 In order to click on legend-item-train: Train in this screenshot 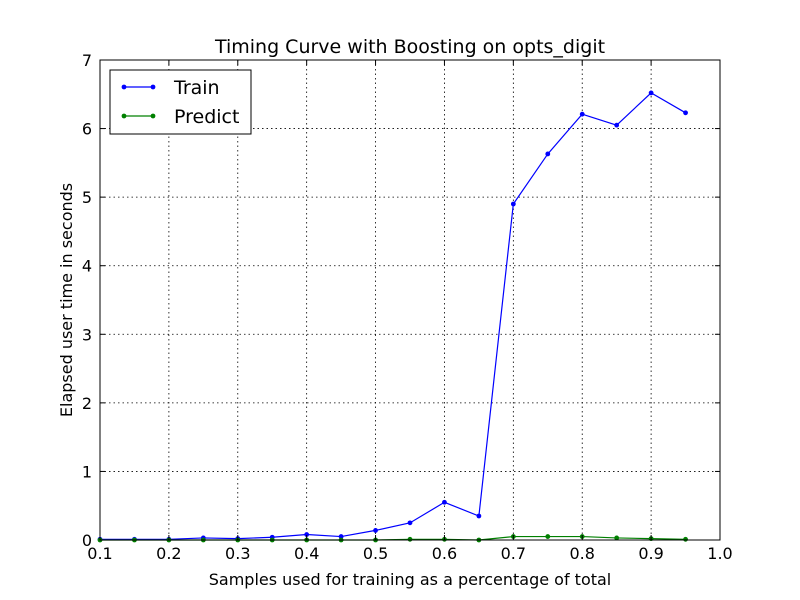, I will do `click(170, 88)`.